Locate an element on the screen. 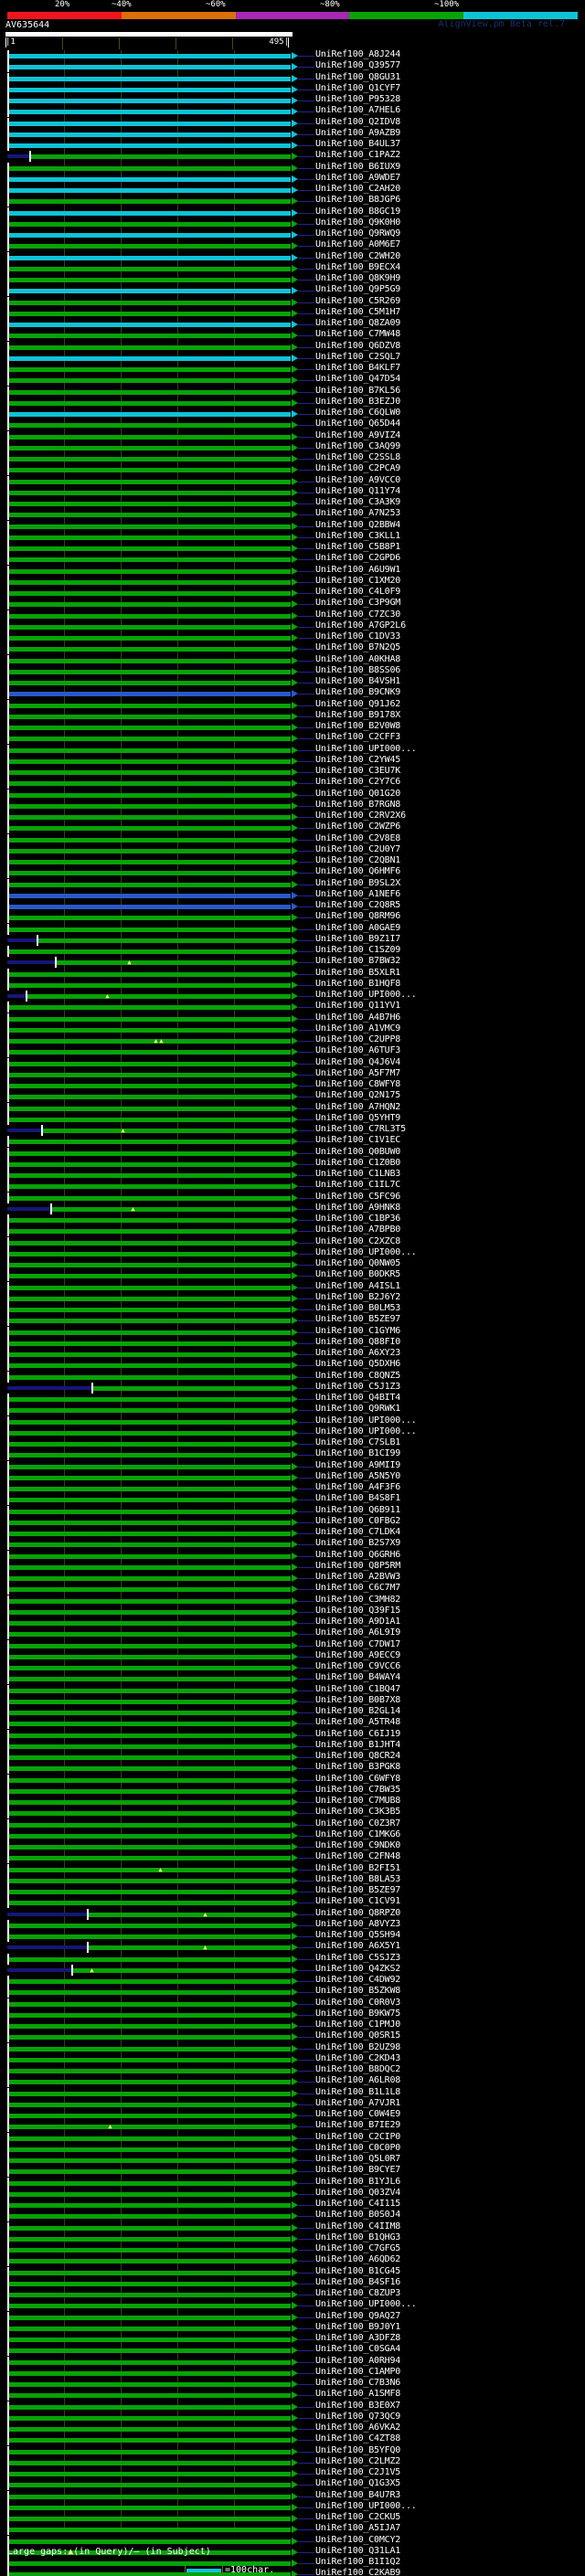 The width and height of the screenshot is (585, 2576). hit-row: UniRef100_A6U9W1 is located at coordinates (293, 571).